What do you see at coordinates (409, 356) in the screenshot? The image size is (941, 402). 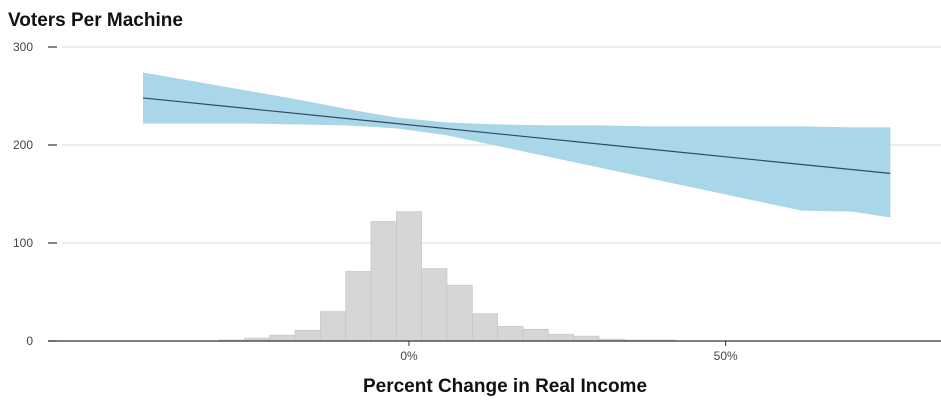 I see `x-tick-label: 0%` at bounding box center [409, 356].